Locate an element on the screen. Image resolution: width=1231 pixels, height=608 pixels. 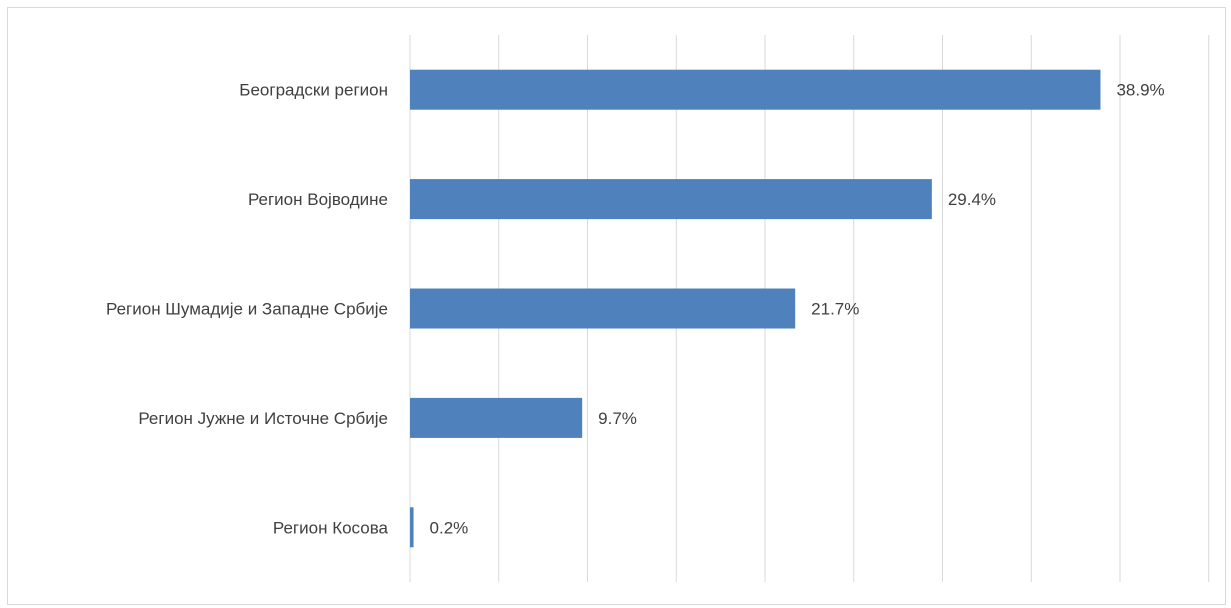
category-label: Регион Косова is located at coordinates (331, 527).